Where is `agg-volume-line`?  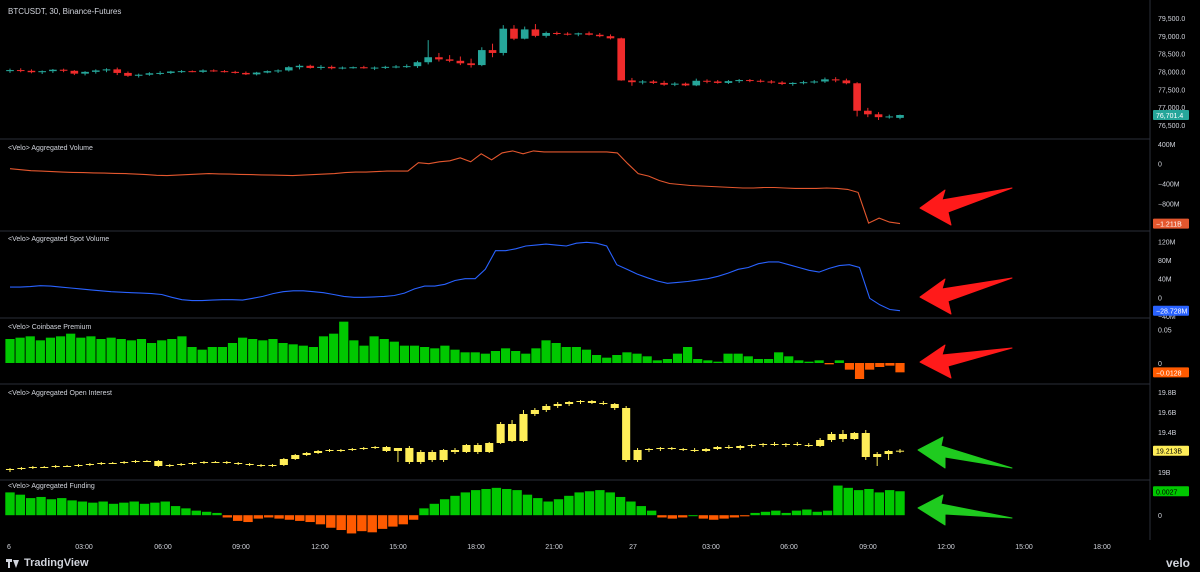 agg-volume-line is located at coordinates (455, 187).